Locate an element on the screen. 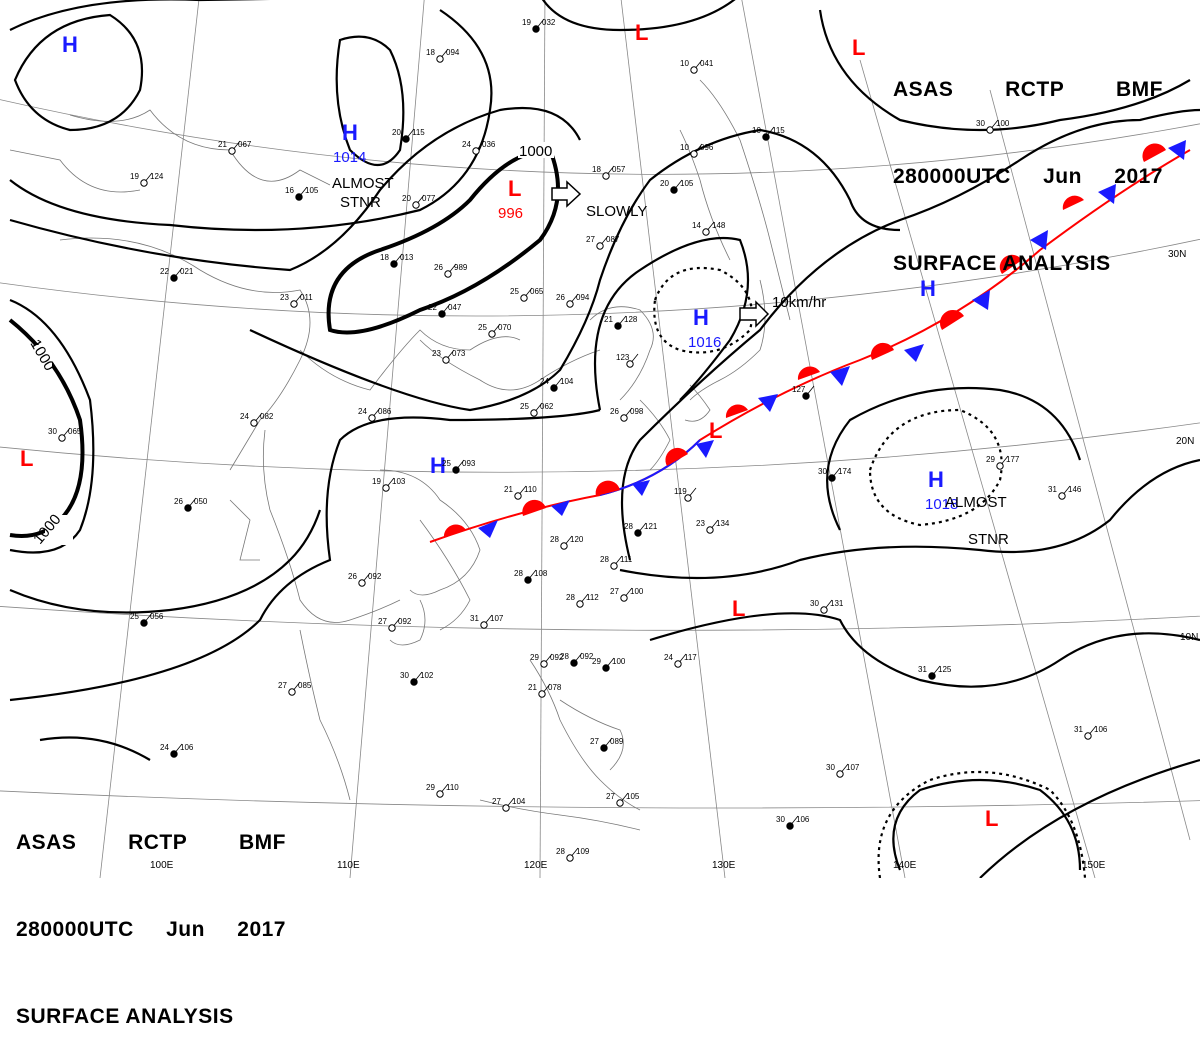  station-pressure: 011 is located at coordinates (306, 297).